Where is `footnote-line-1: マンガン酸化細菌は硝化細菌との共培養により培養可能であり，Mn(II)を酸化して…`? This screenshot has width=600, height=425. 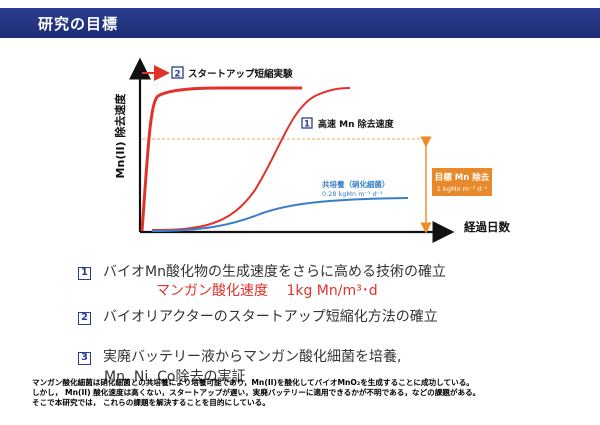
footnote-line-1: マンガン酸化細菌は硝化細菌との共培養により培養可能であり，Mn(II)を酸化して… is located at coordinates (253, 382).